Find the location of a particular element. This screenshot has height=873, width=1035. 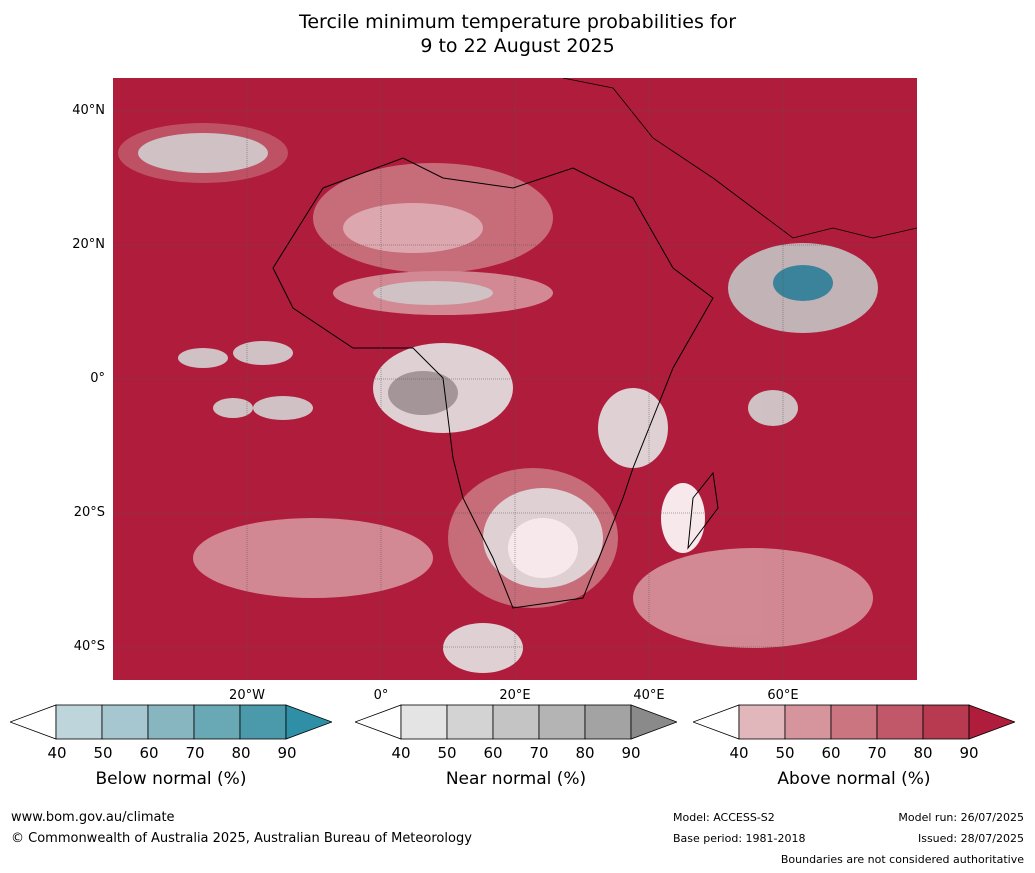

colorbar-above-label: Above normal (%) is located at coordinates (854, 779).